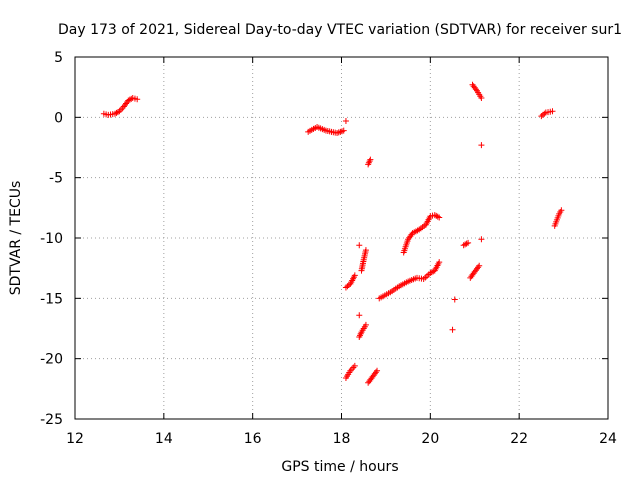  What do you see at coordinates (339, 467) in the screenshot?
I see `x-axis-label: GPS time / hours` at bounding box center [339, 467].